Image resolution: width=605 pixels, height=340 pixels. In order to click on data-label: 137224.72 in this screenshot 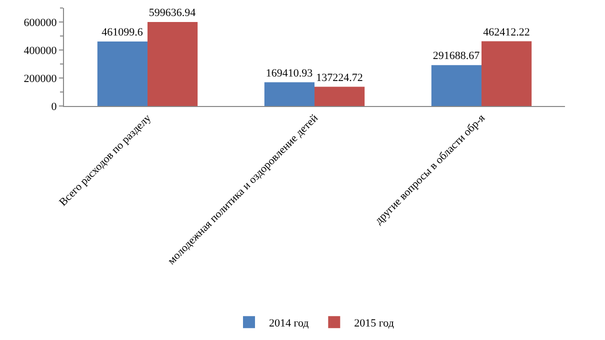, I will do `click(339, 78)`.